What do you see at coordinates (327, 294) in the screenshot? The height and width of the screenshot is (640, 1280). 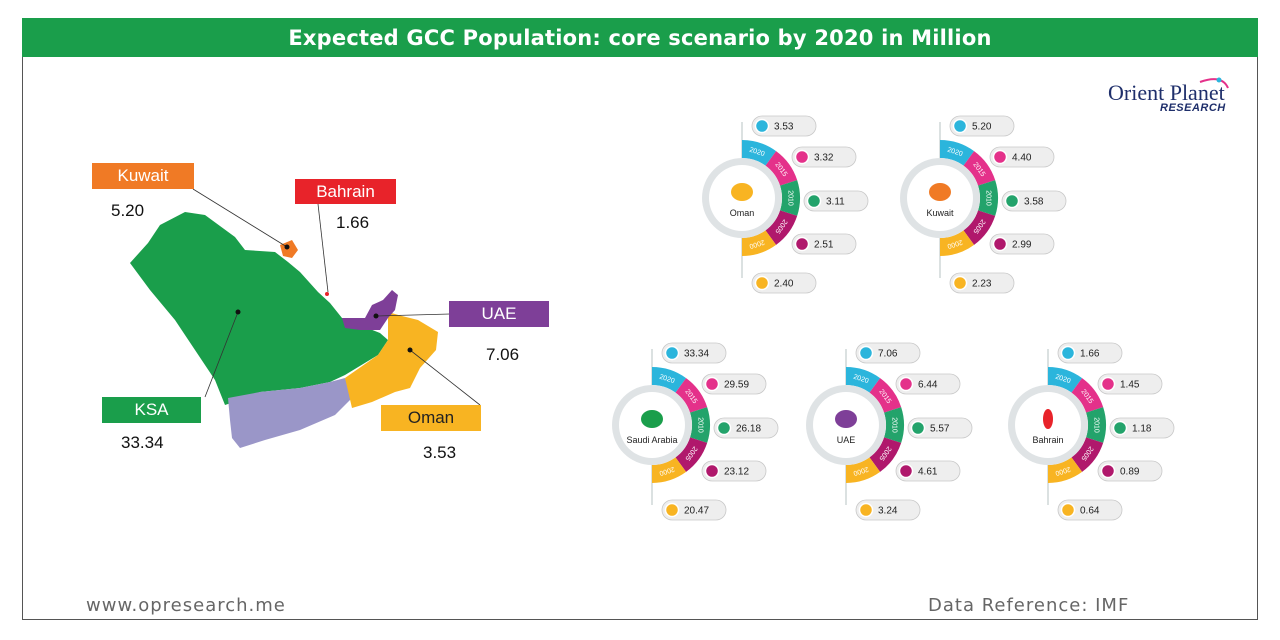 I see `bahrain-region` at bounding box center [327, 294].